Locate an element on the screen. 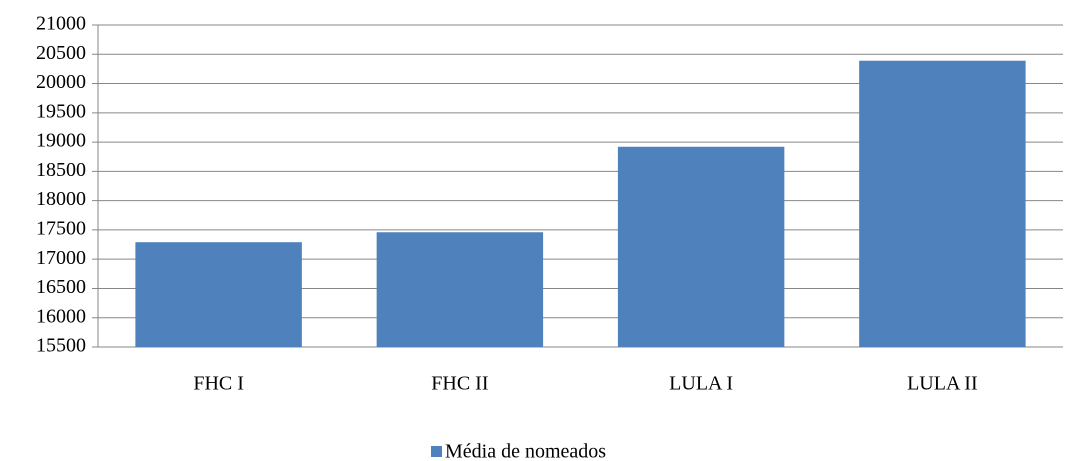  x-tick-label: FHC II is located at coordinates (459, 384).